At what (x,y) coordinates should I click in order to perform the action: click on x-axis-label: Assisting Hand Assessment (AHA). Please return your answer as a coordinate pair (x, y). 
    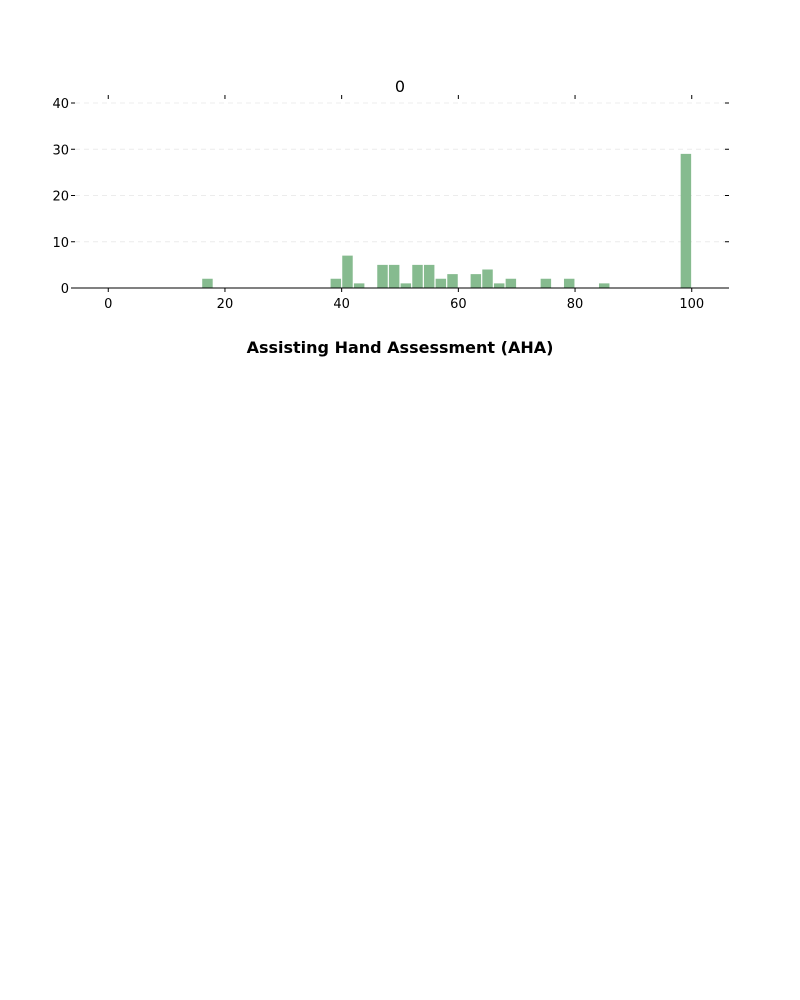
    Looking at the image, I should click on (400, 347).